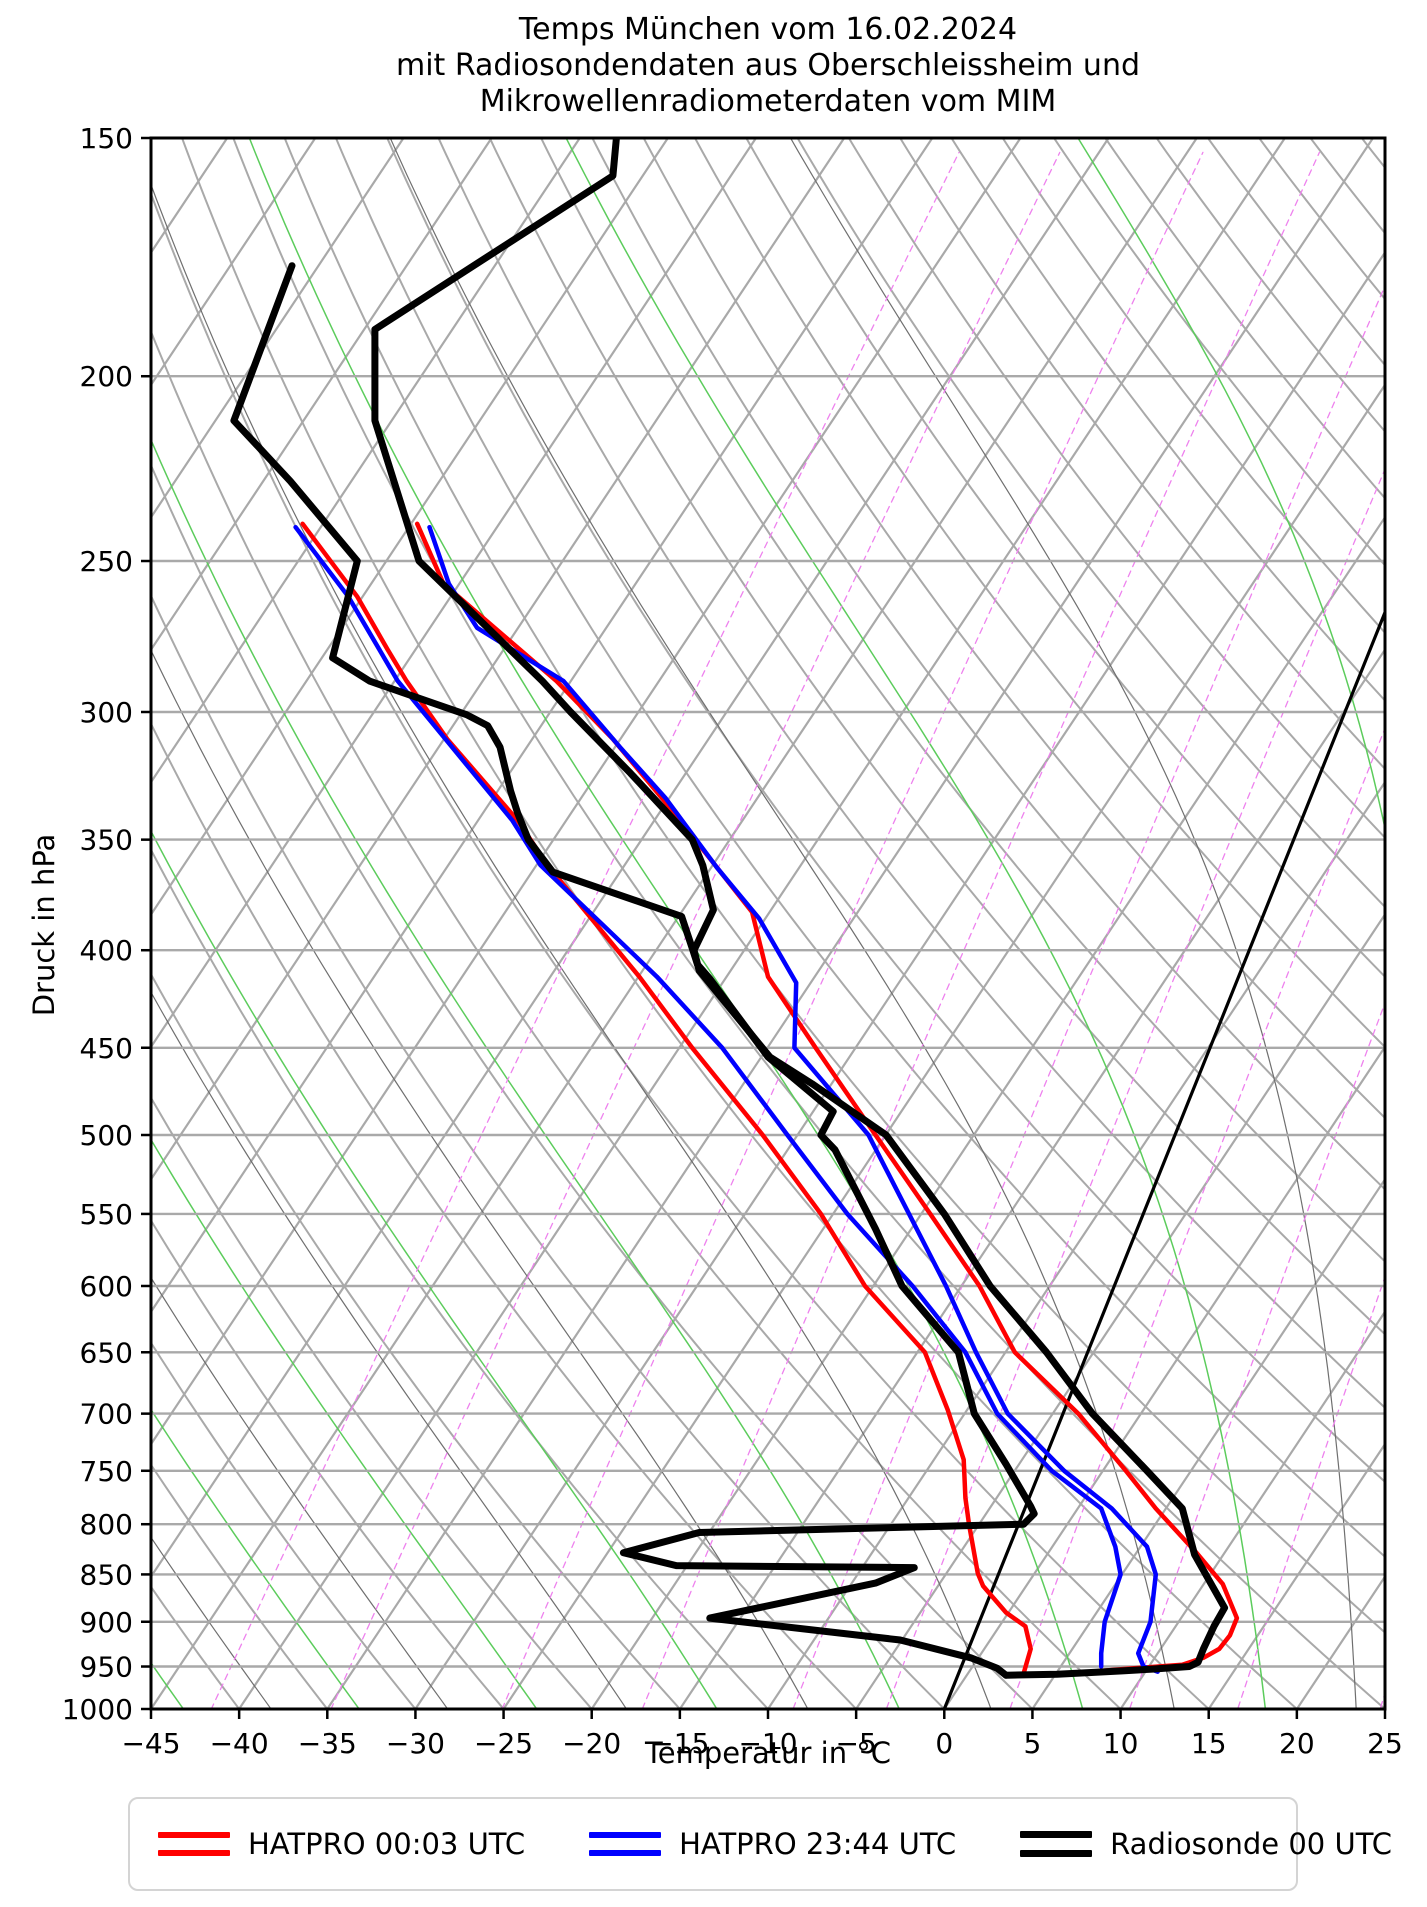 This screenshot has width=1427, height=1907. Describe the element at coordinates (767, 1743) in the screenshot. I see `x-tick-label: −10` at that location.